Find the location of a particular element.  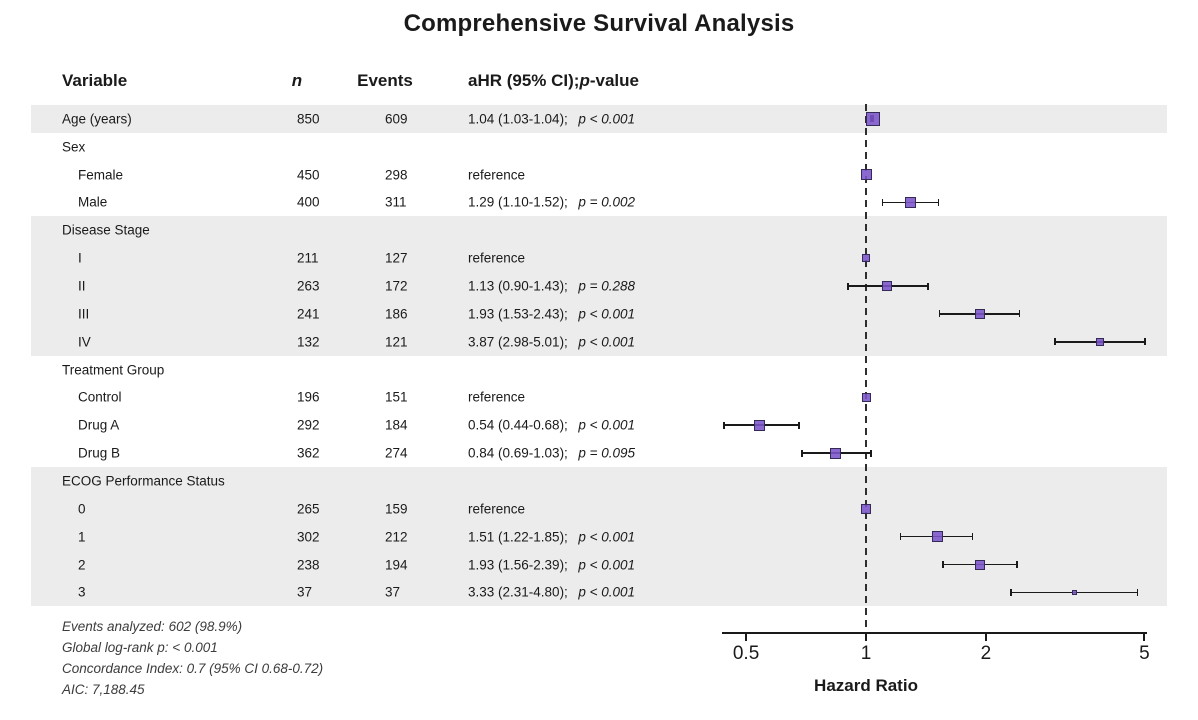

row-n-value: 292 is located at coordinates (308, 425).